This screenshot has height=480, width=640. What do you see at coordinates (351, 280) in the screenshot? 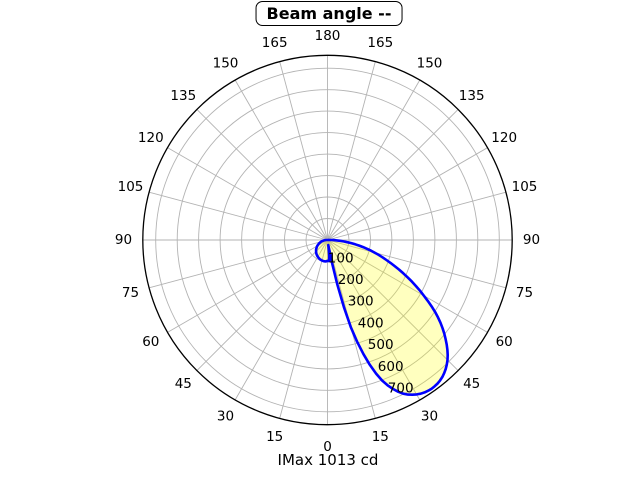
I see `radial-tick-label: 200` at bounding box center [351, 280].